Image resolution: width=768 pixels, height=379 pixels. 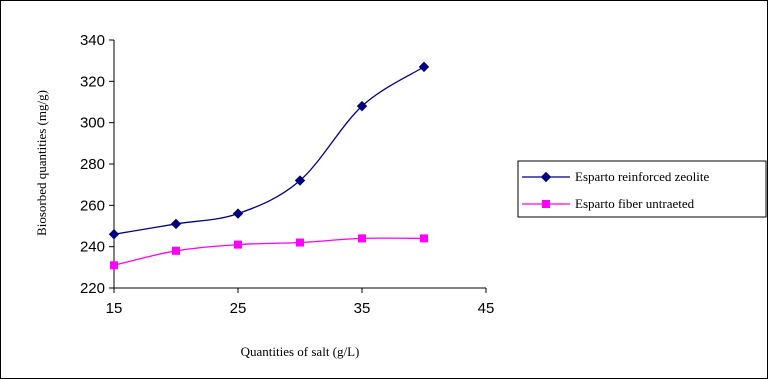 What do you see at coordinates (92, 247) in the screenshot?
I see `y-tick-label: 240` at bounding box center [92, 247].